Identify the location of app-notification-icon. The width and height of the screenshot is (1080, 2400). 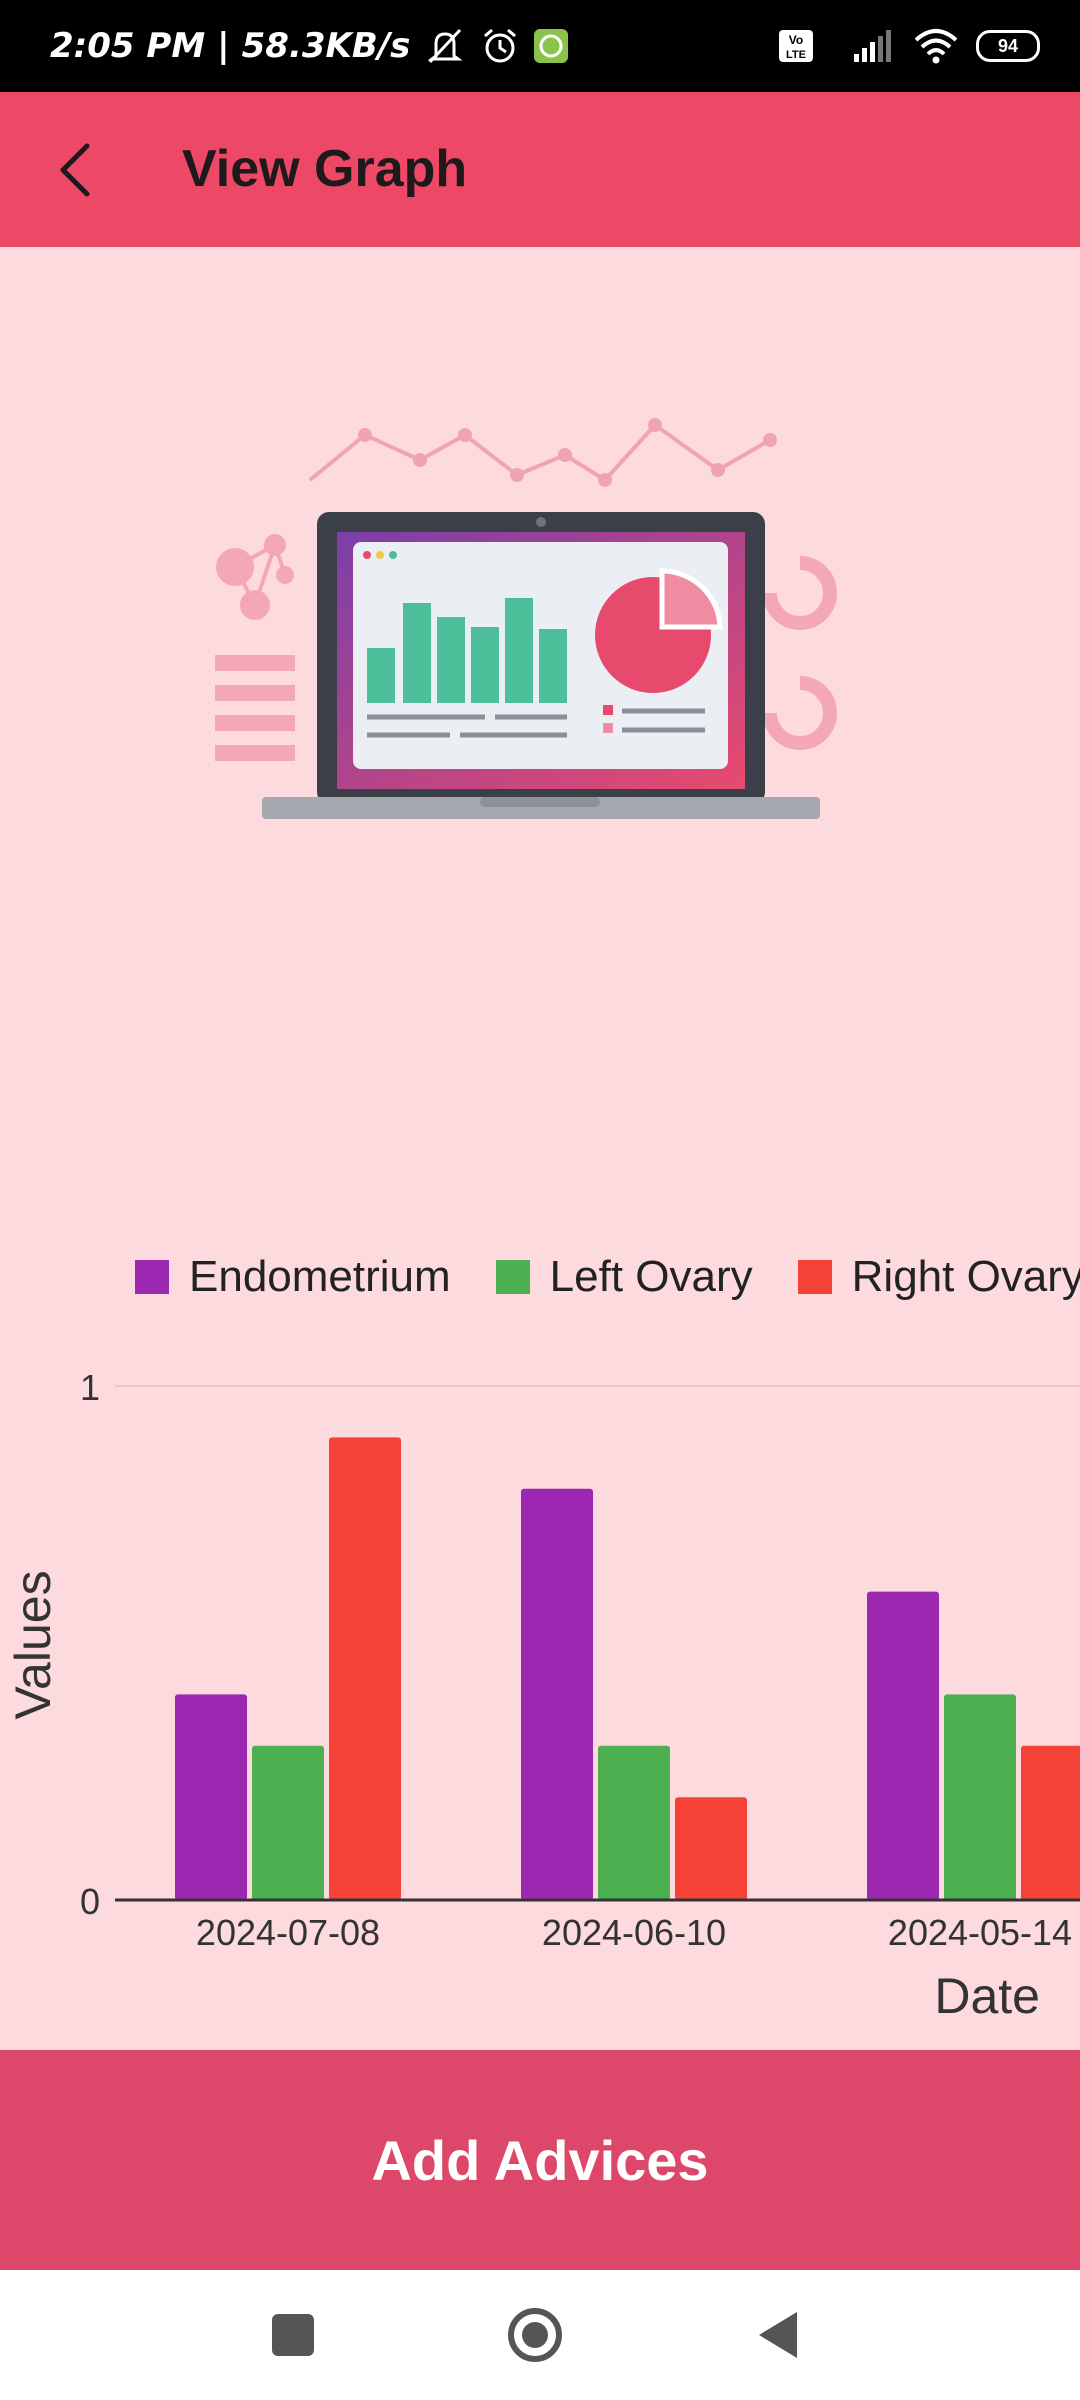
(551, 46).